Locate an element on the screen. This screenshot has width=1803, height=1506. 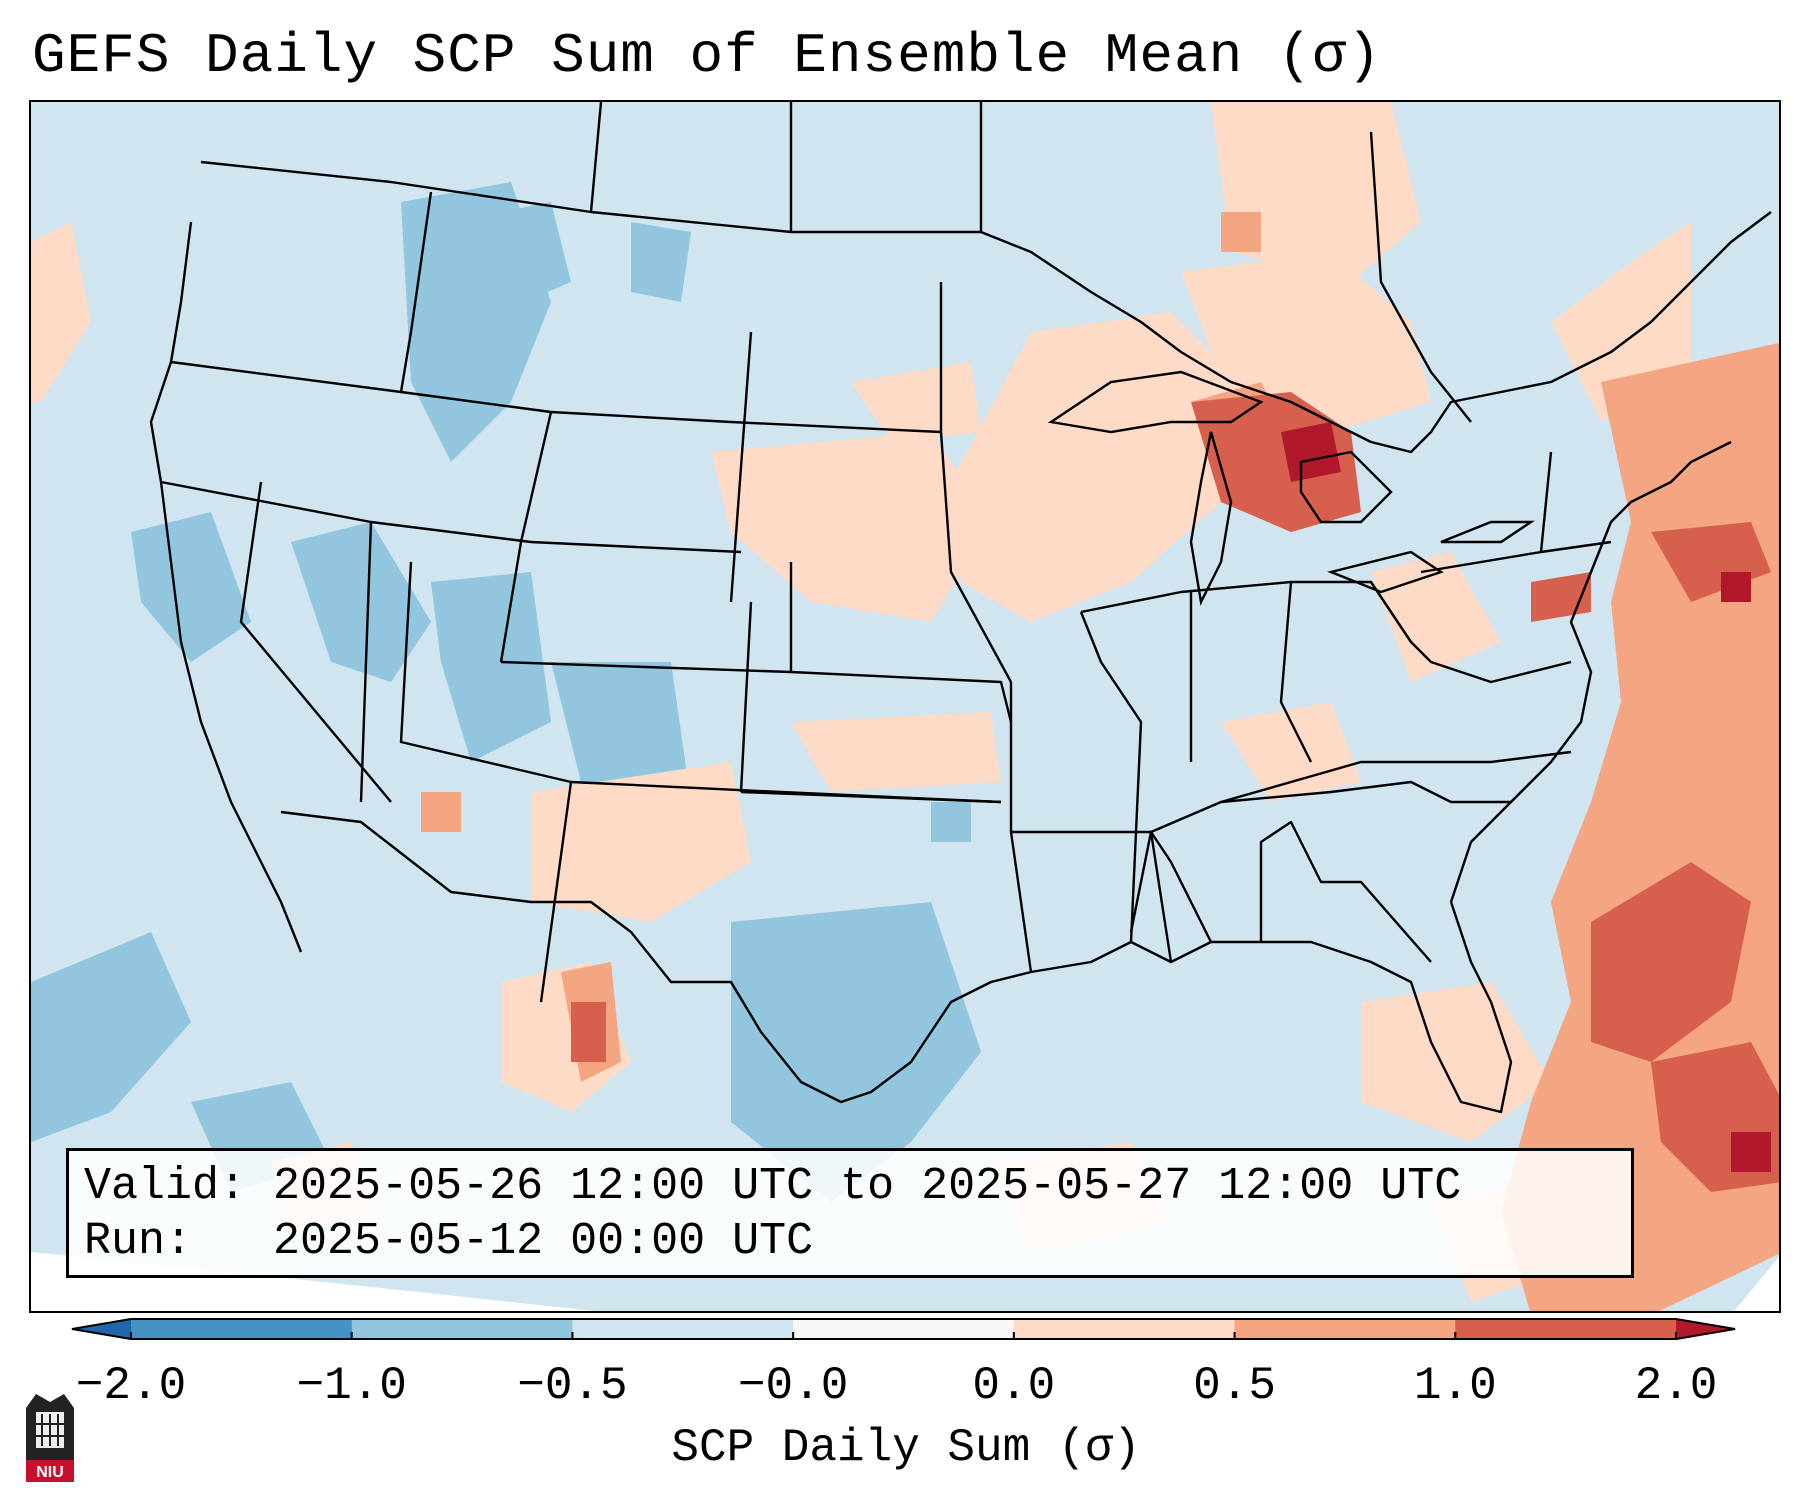
colorbar is located at coordinates (903, 1329).